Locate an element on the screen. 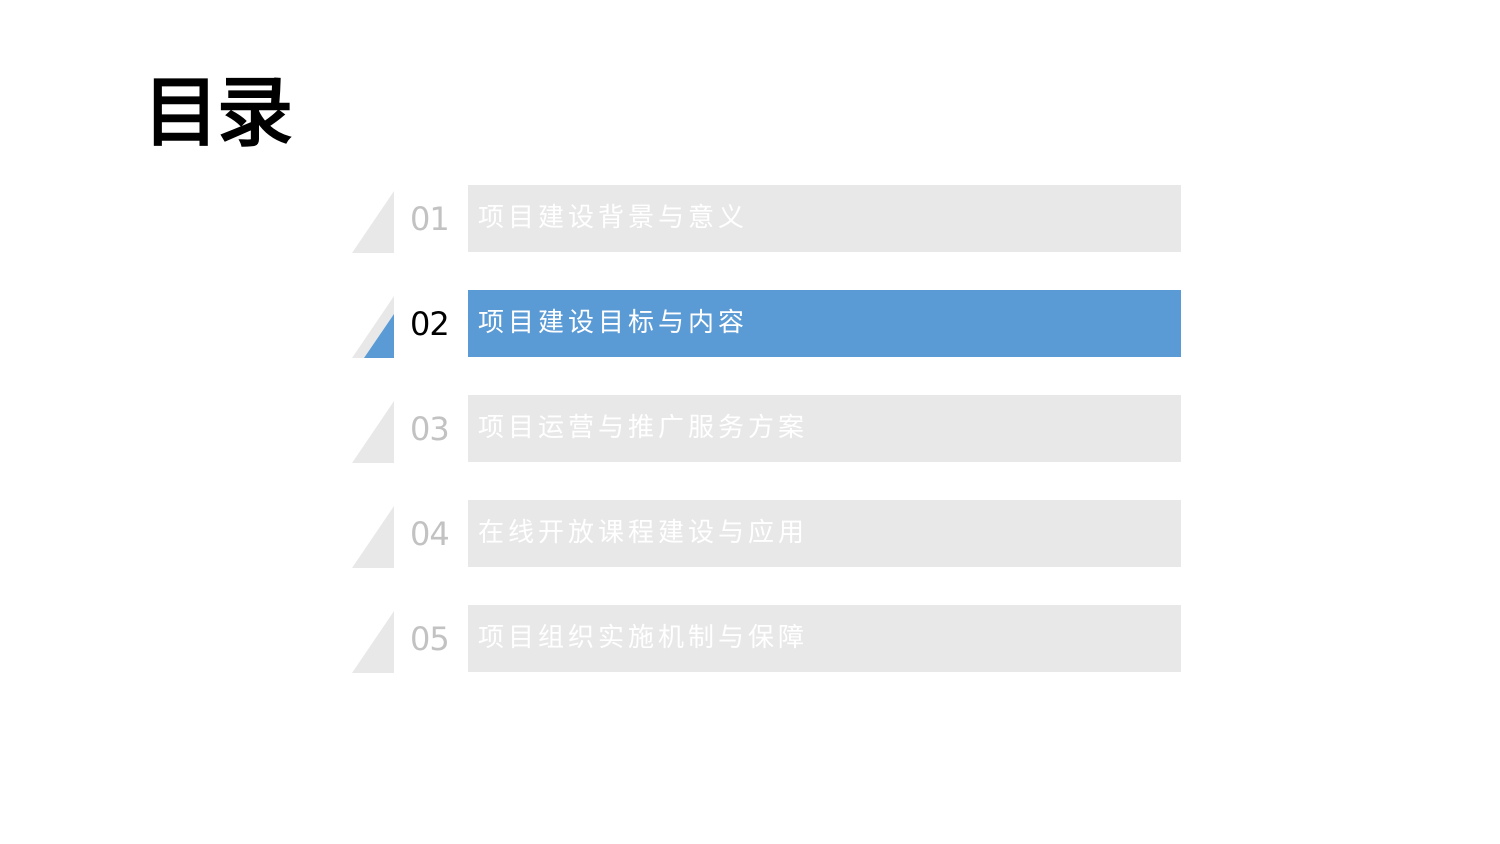  toc-label: 在线开放课程建设与应用 is located at coordinates (643, 533).